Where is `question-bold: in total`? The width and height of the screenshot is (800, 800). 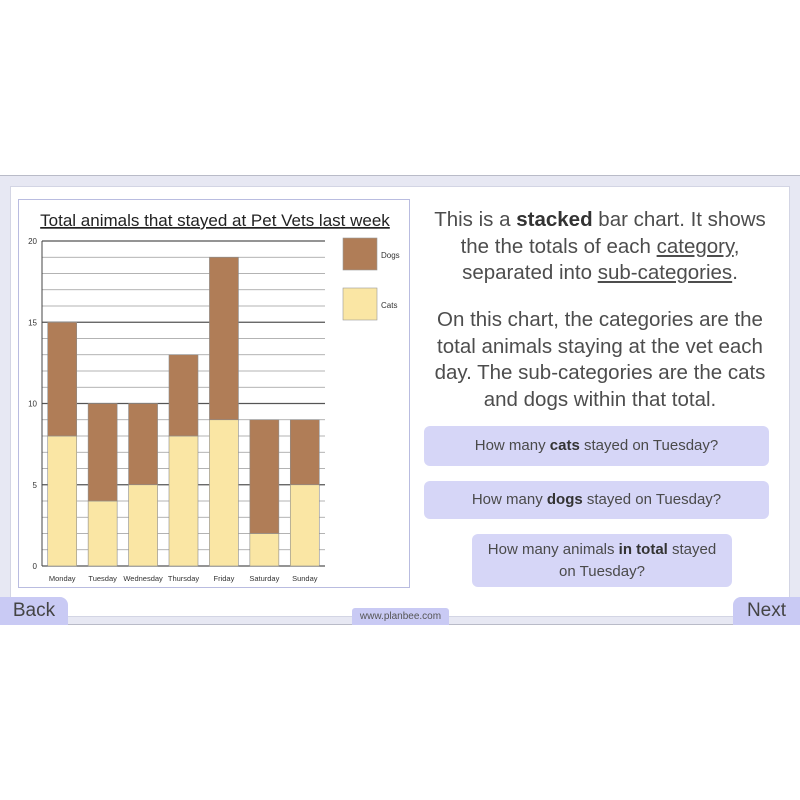 question-bold: in total is located at coordinates (643, 549).